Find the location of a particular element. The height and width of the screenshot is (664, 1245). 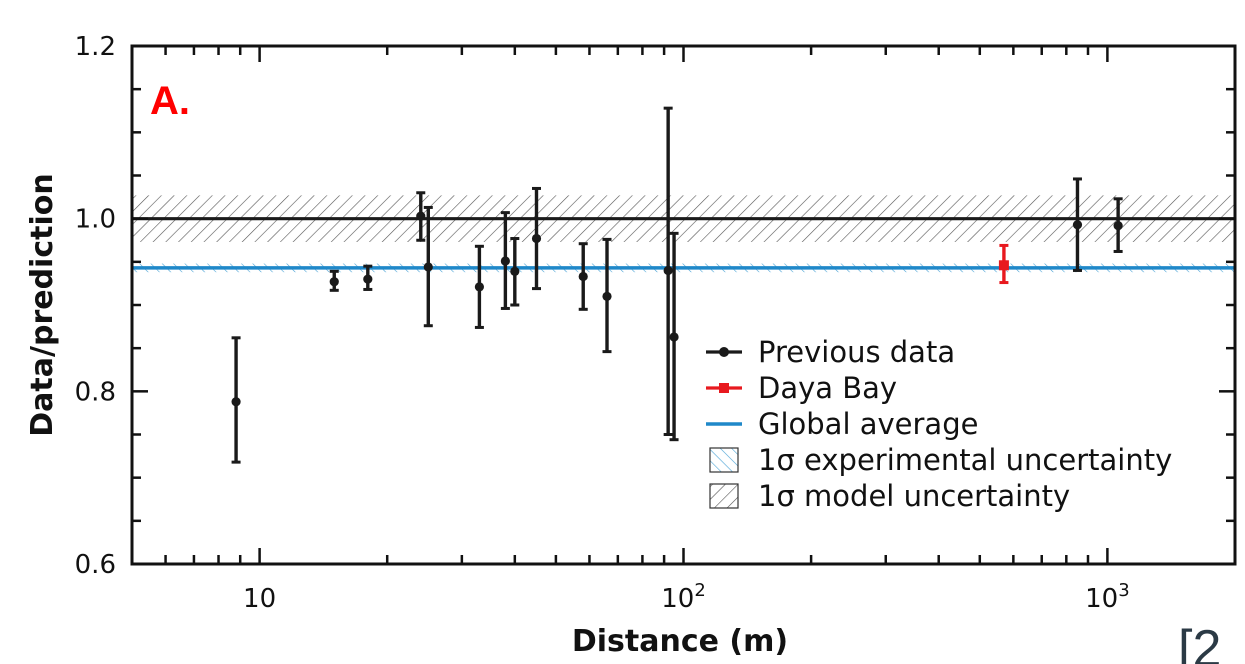

y-tick-label: 0.8 is located at coordinates (95, 392).